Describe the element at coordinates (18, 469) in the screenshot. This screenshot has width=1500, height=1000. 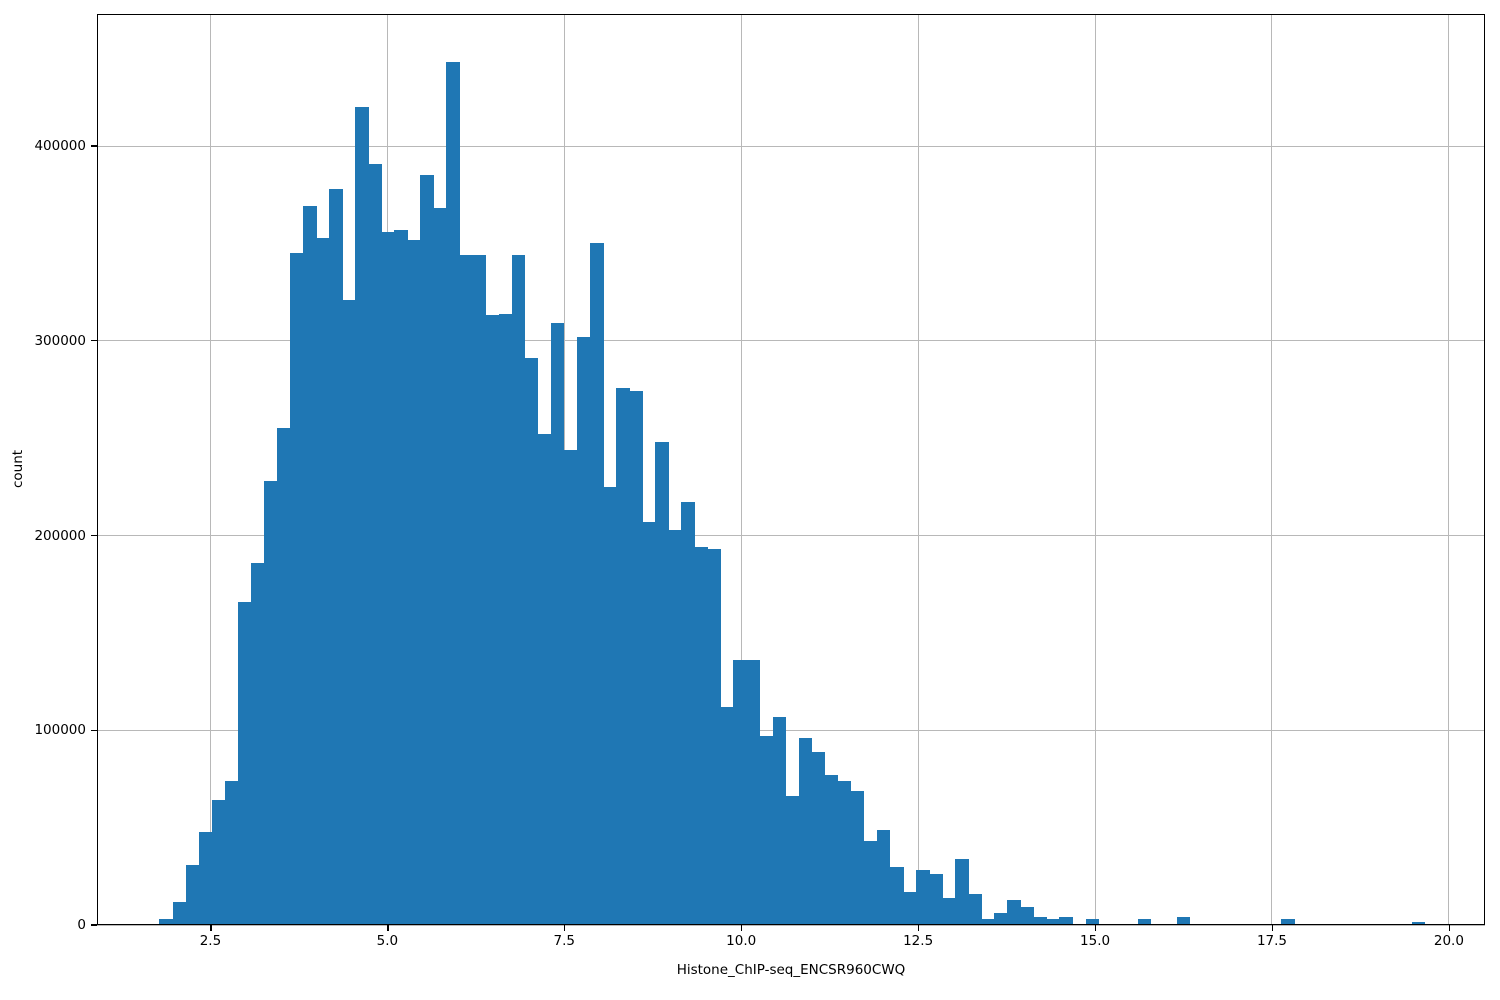
I see `y-axis-label: count` at that location.